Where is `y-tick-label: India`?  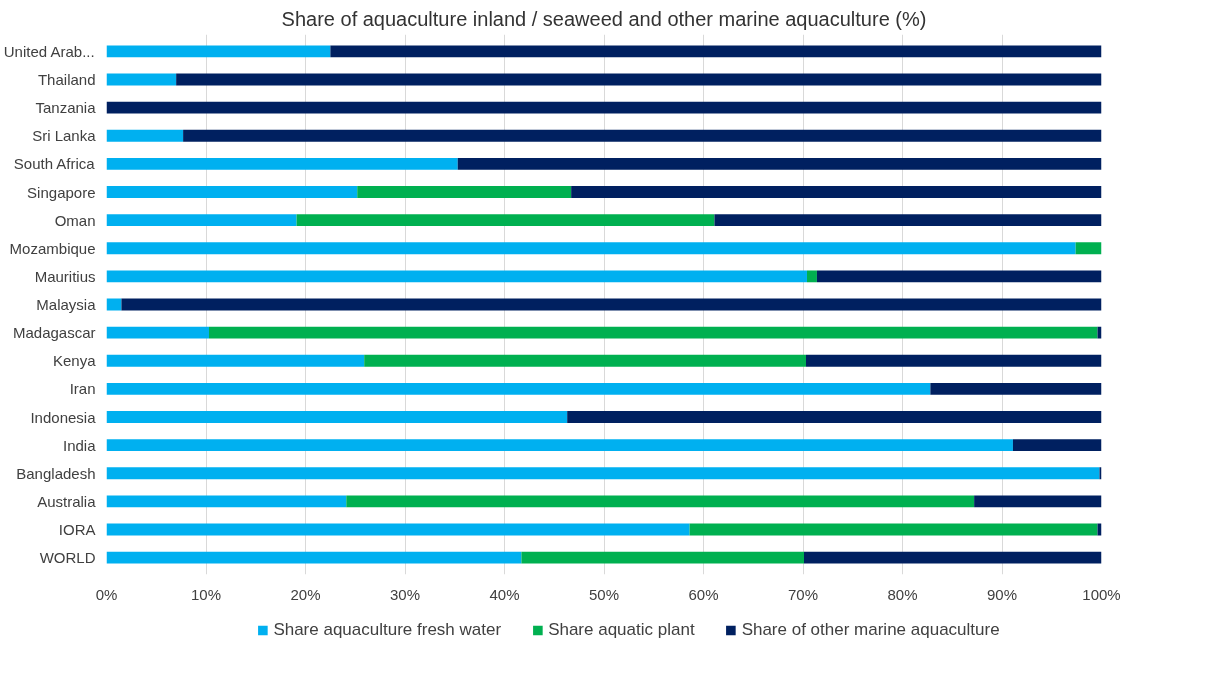
y-tick-label: India is located at coordinates (79, 445).